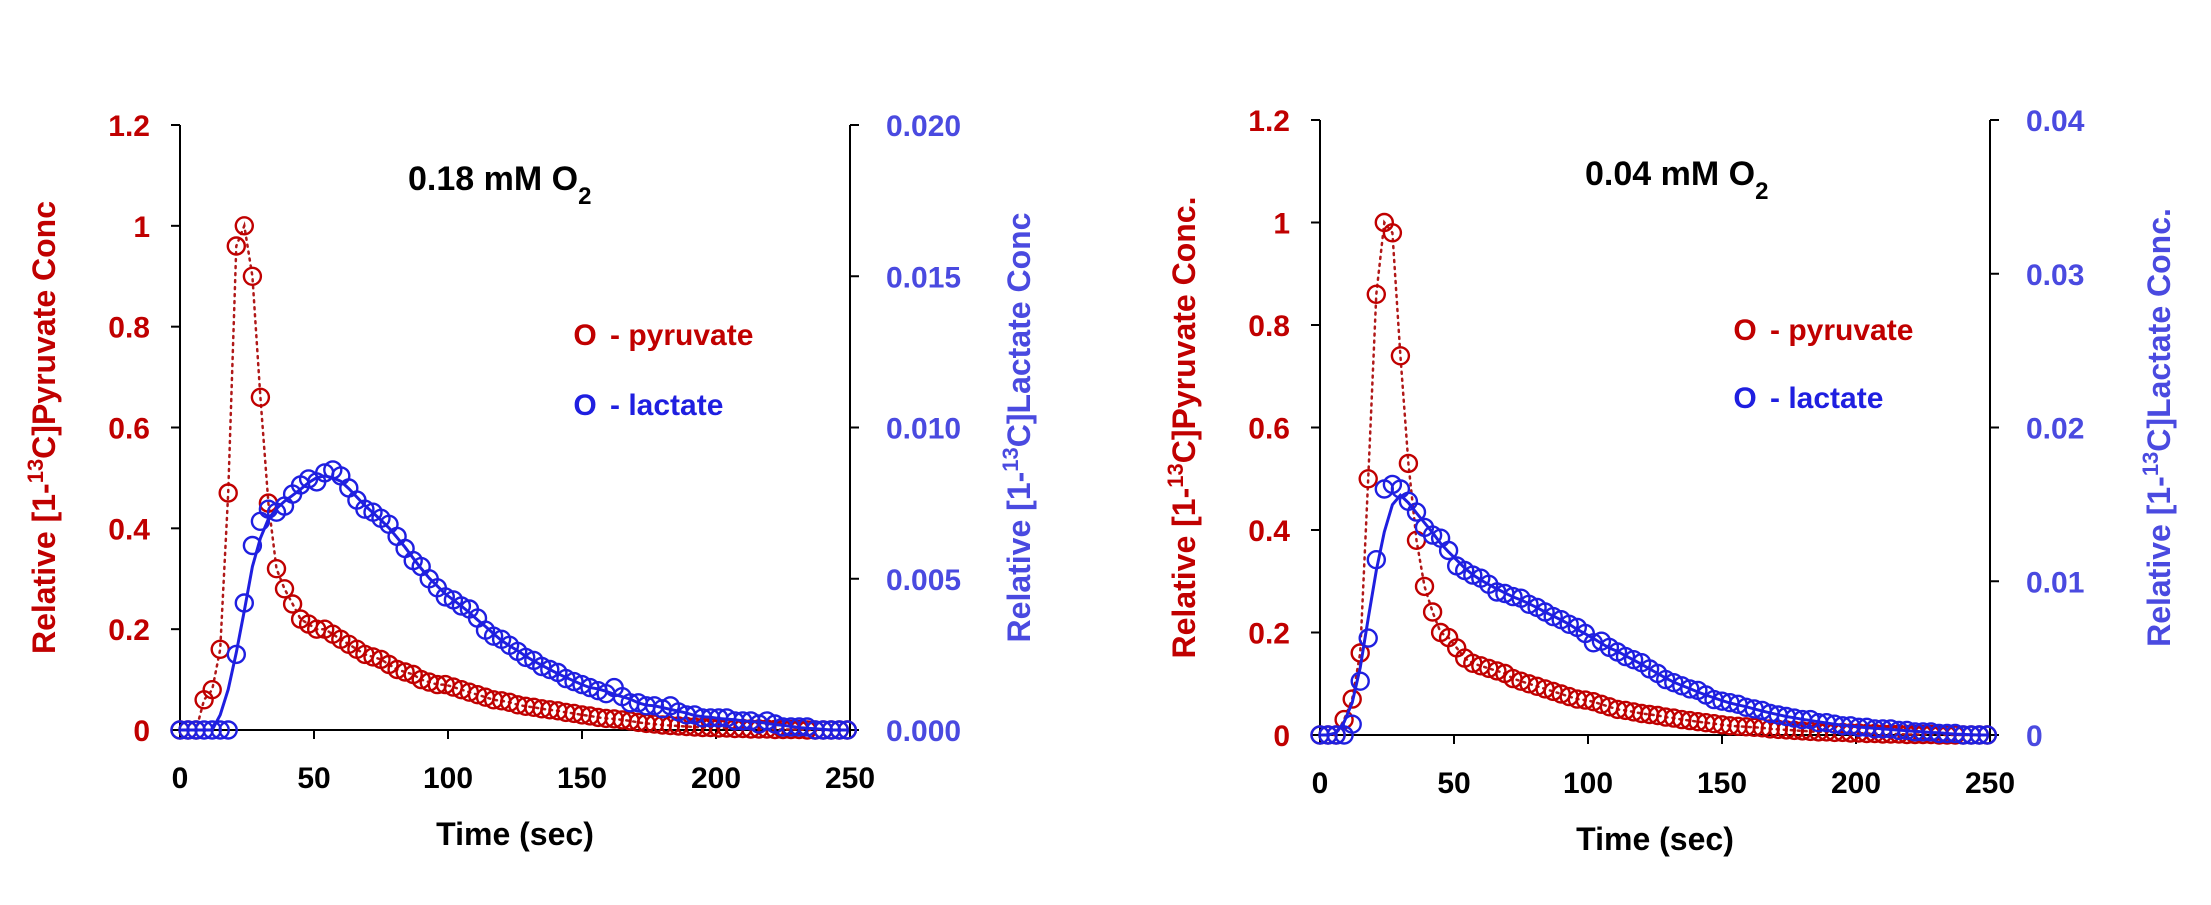 Image resolution: width=2211 pixels, height=905 pixels. Describe the element at coordinates (2055, 275) in the screenshot. I see `y-right-tick-label: 0.03` at that location.